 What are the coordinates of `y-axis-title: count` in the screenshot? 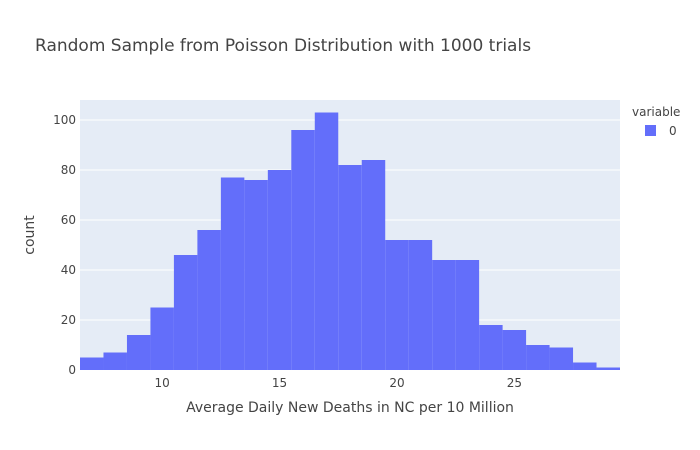 It's located at (30, 235).